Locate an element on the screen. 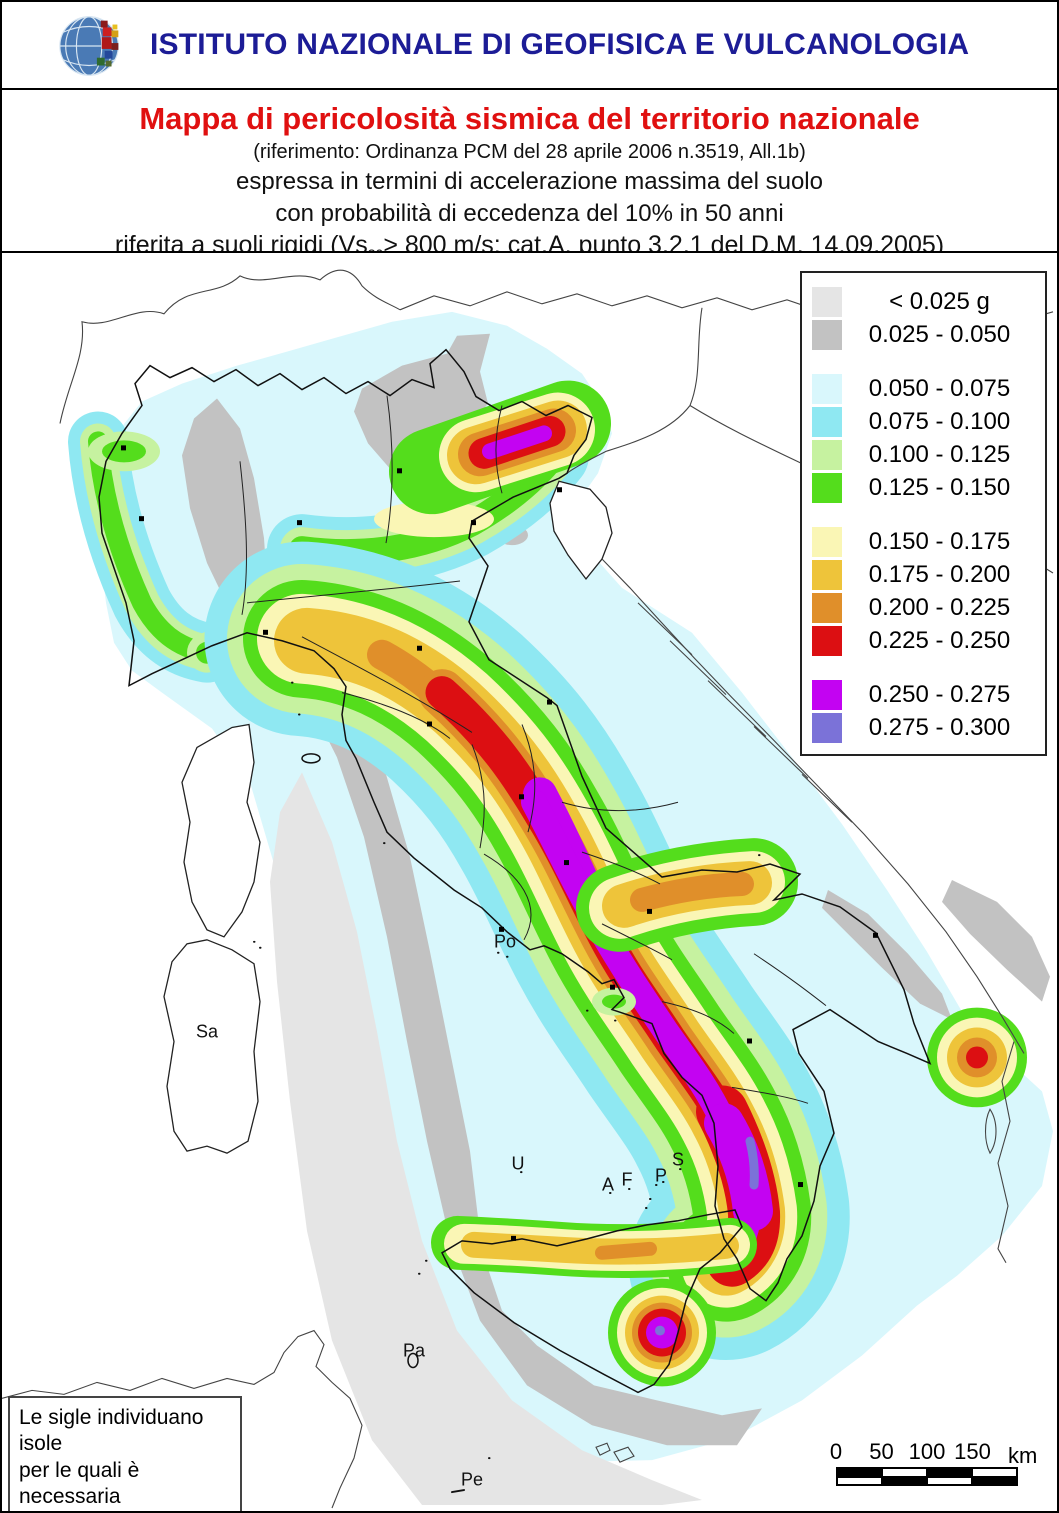 This screenshot has width=1059, height=1513. legend-label: 0.125 - 0.150 is located at coordinates (939, 487).